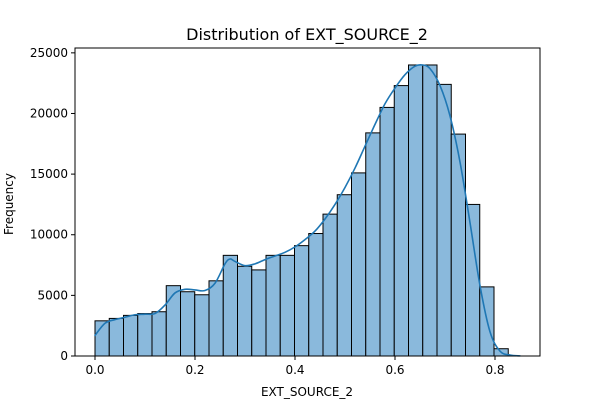 This screenshot has width=600, height=400. Describe the element at coordinates (494, 370) in the screenshot. I see `x-tick-label: 0.8` at that location.